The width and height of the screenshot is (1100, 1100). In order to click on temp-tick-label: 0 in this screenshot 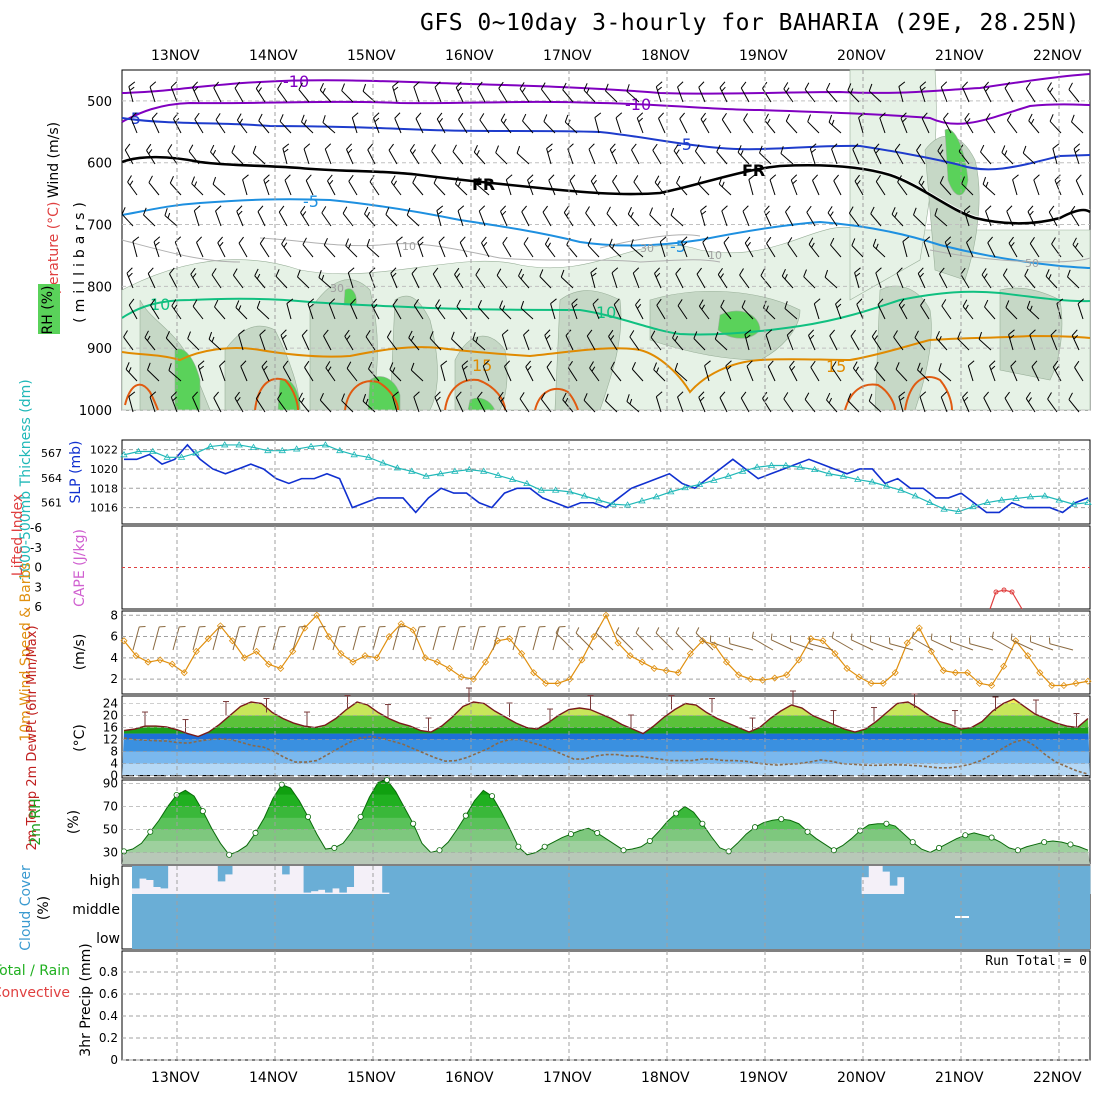, I will do `click(114, 776)`.